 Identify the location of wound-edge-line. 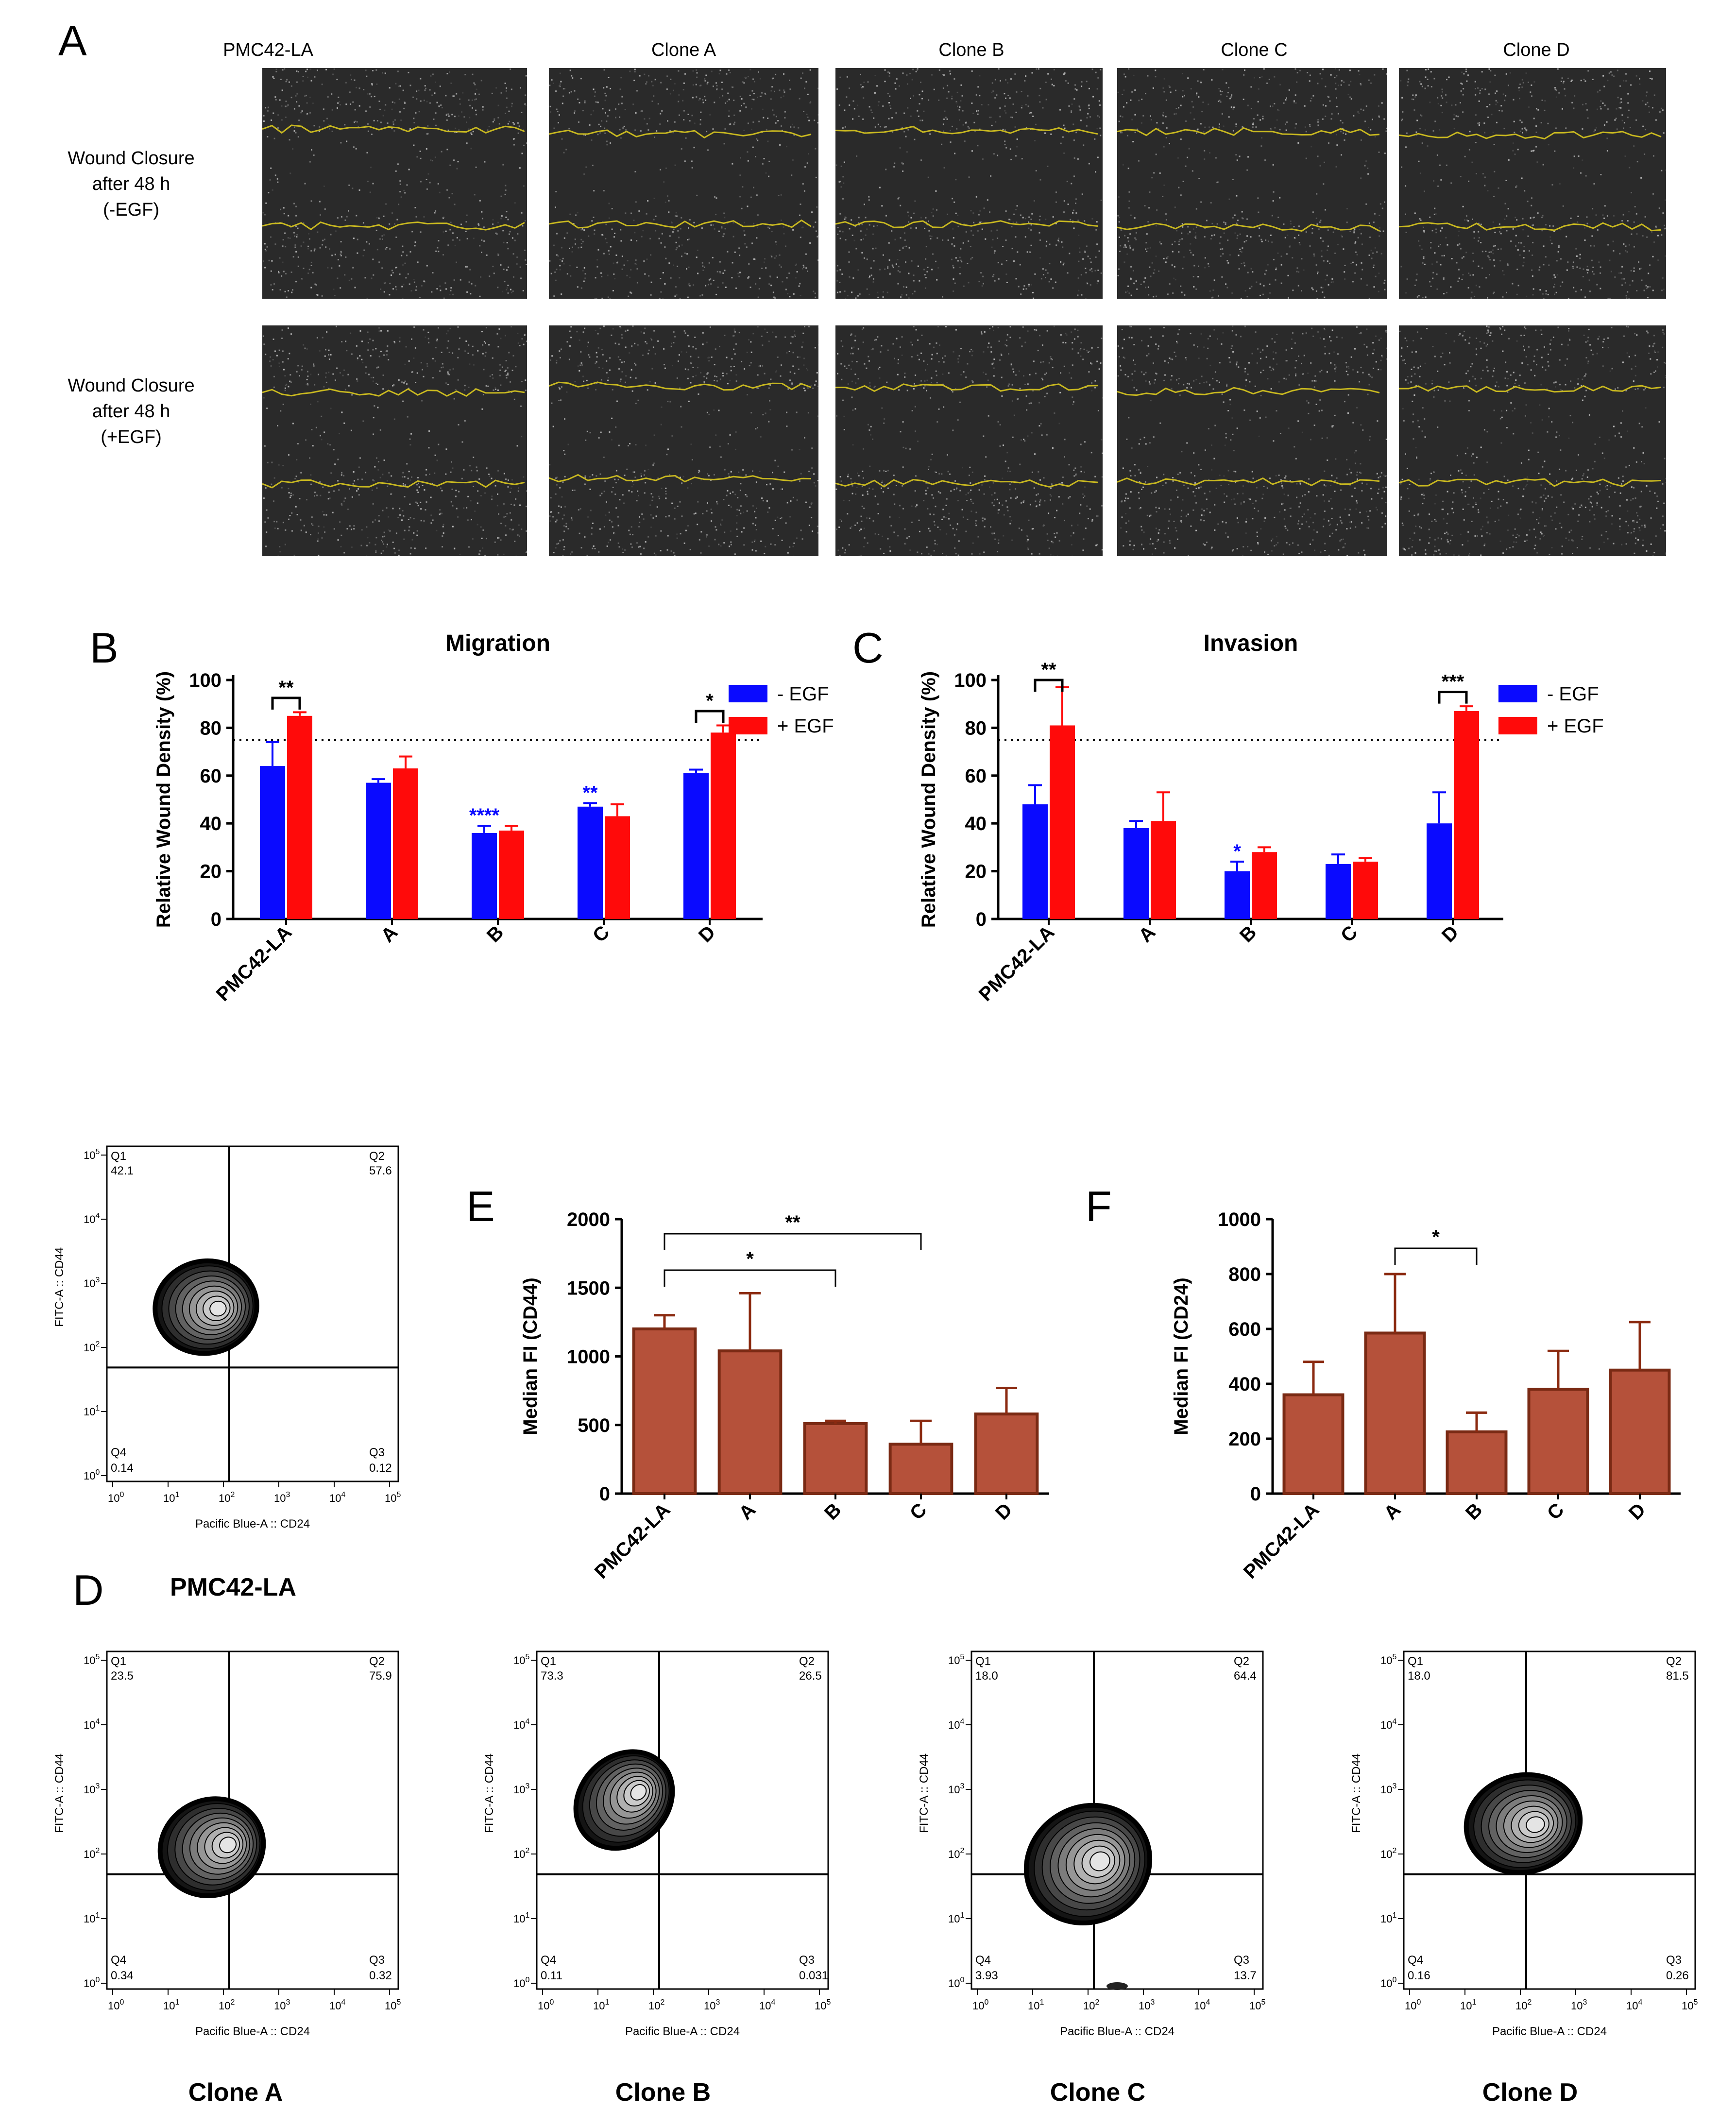
(967, 224).